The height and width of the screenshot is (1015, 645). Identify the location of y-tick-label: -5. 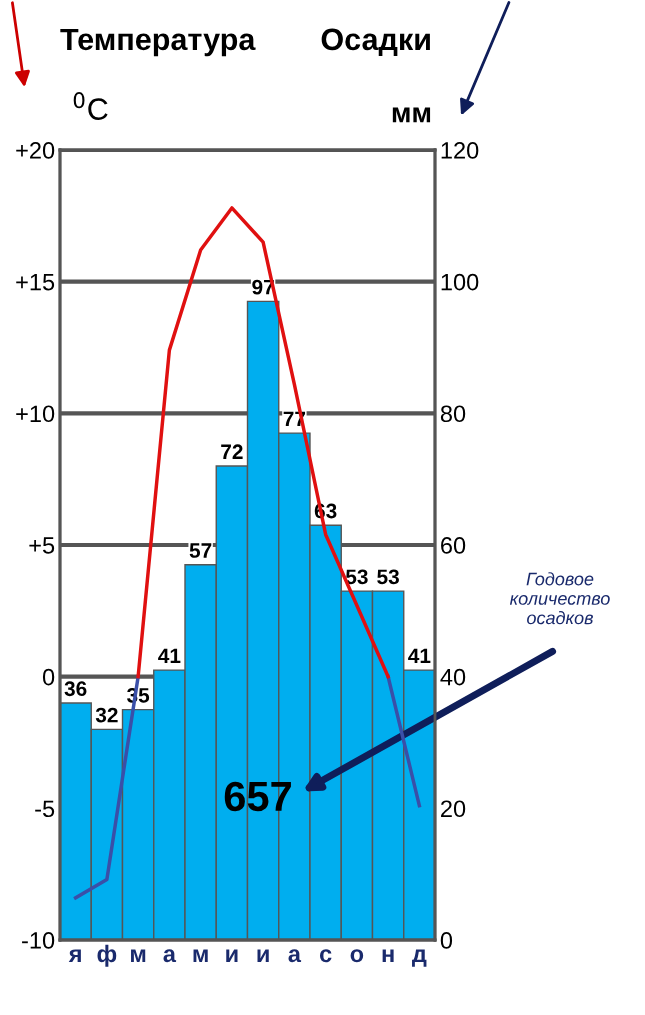
(45, 809).